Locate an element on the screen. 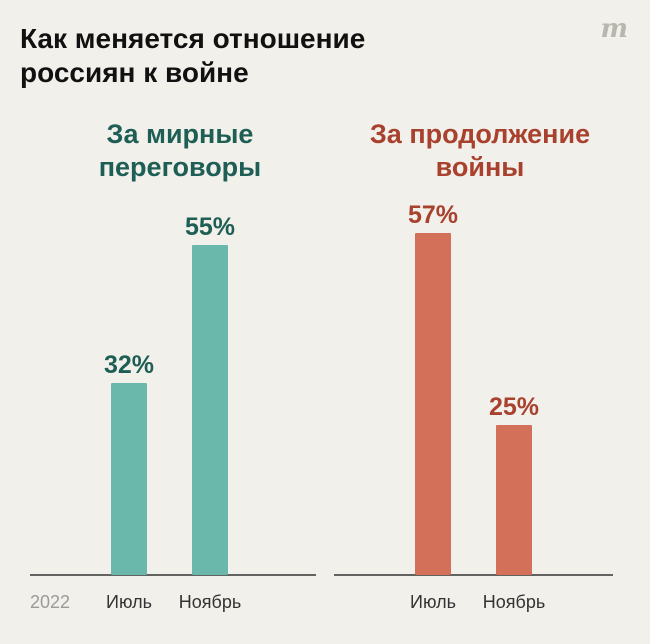 The image size is (650, 644). war-group-title: За продолжение войны is located at coordinates (480, 150).